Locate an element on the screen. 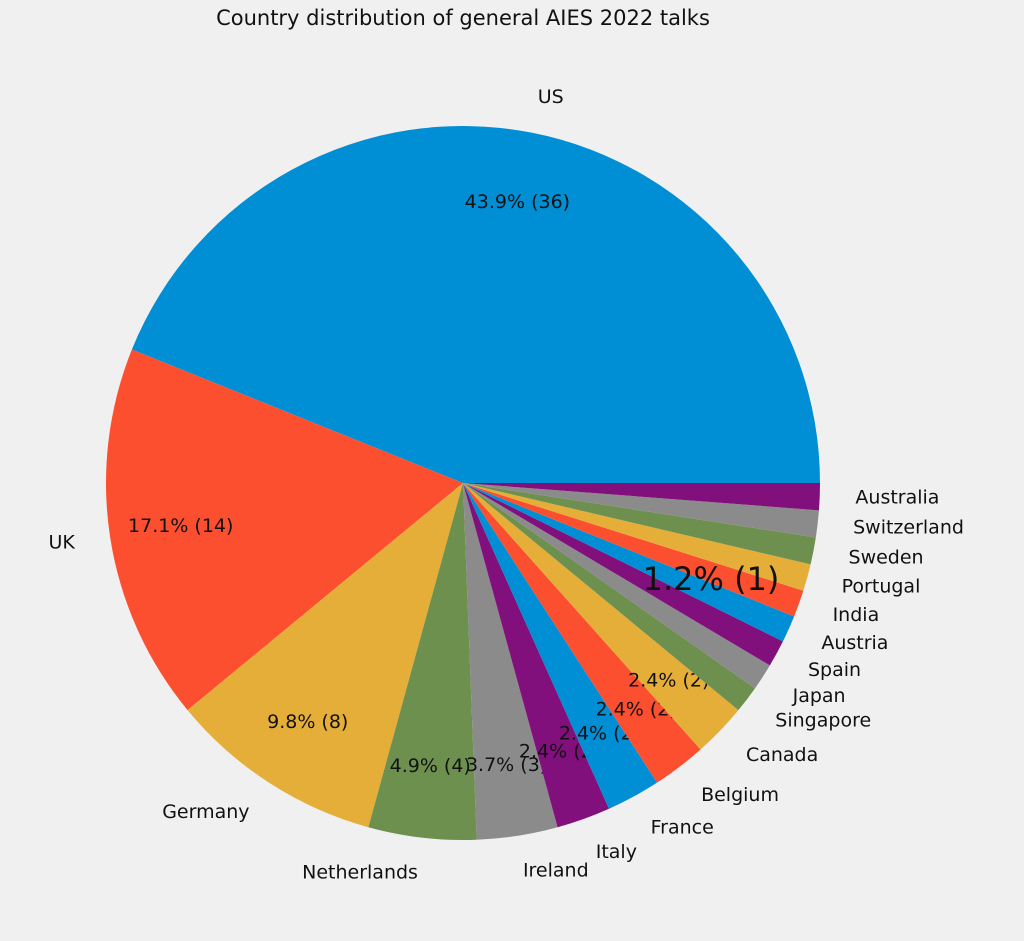 The width and height of the screenshot is (1024, 941). slice-label-japan: Japan is located at coordinates (819, 696).